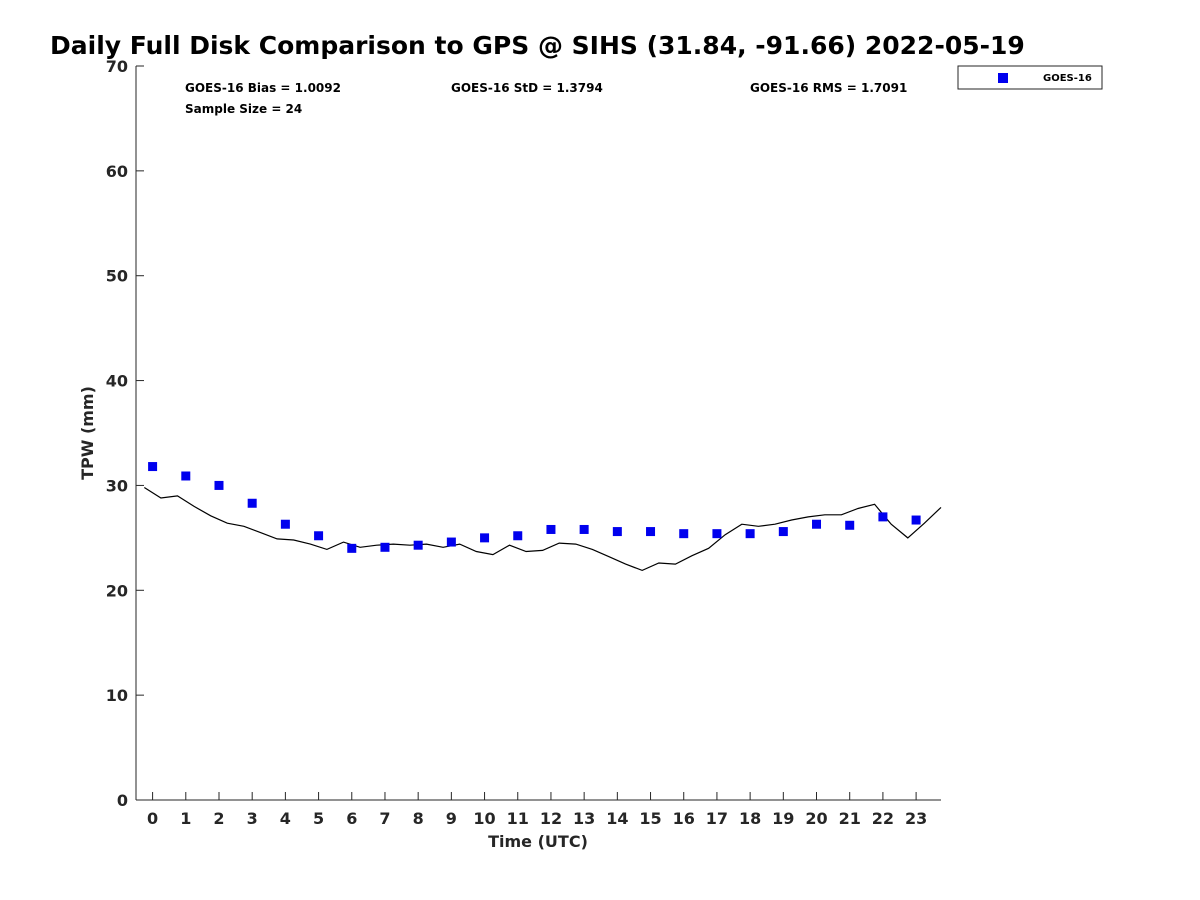 The image size is (1200, 900). What do you see at coordinates (750, 818) in the screenshot?
I see `x-tick-label: 18` at bounding box center [750, 818].